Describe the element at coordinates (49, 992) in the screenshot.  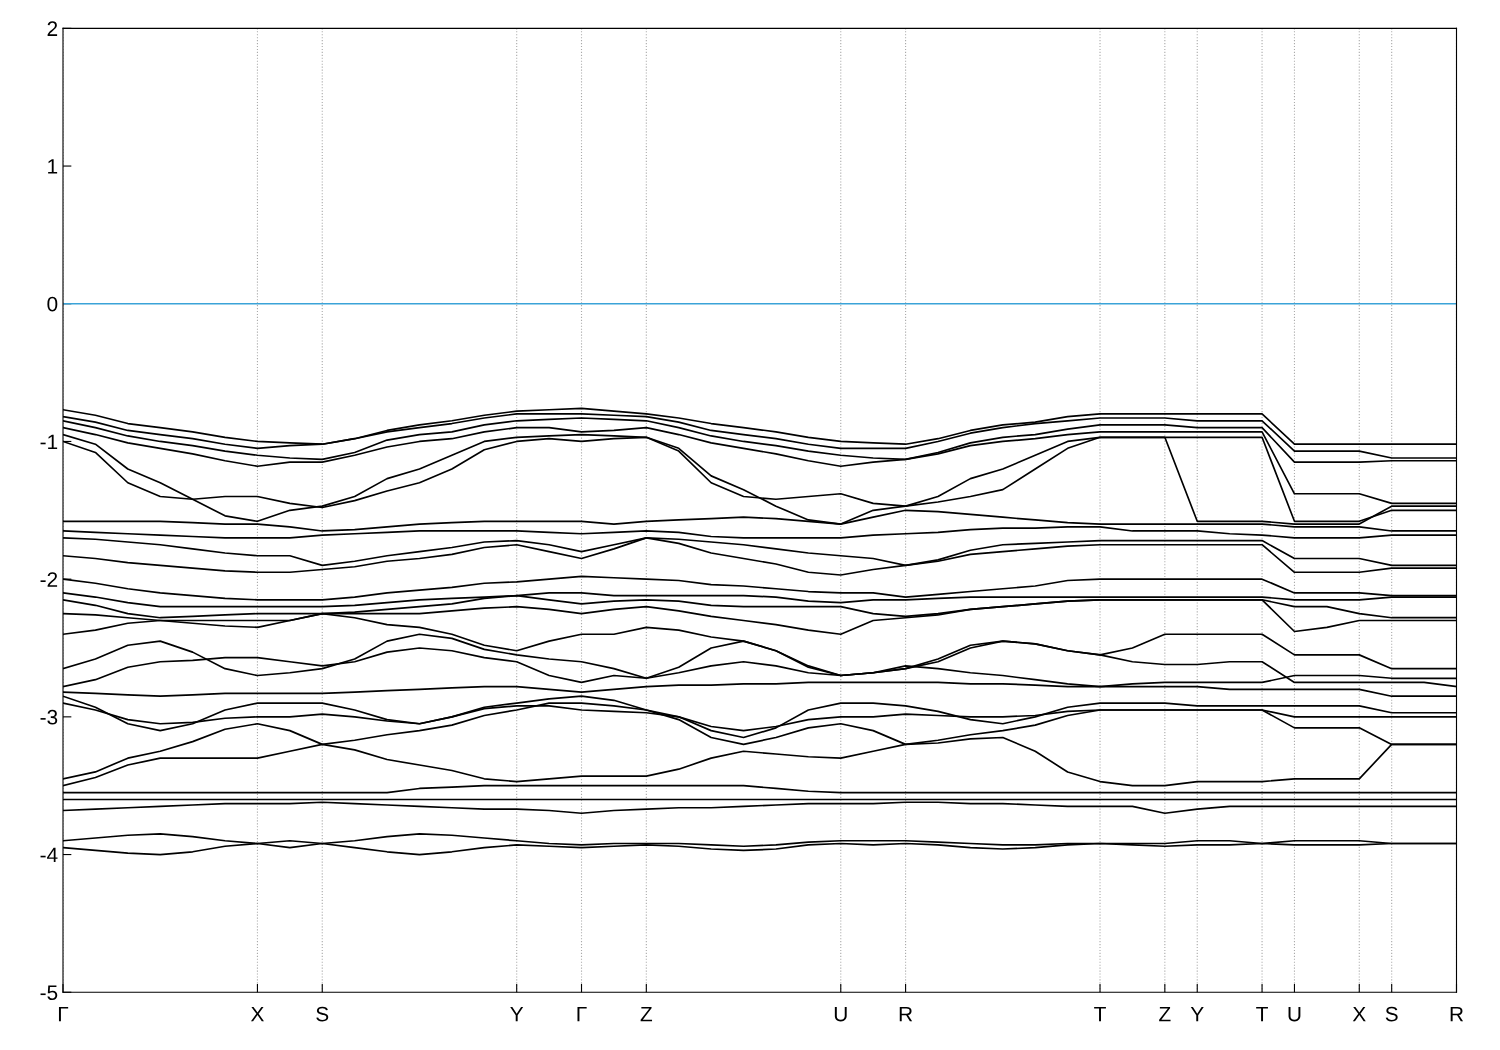
I see `y-tick-label: -5` at that location.